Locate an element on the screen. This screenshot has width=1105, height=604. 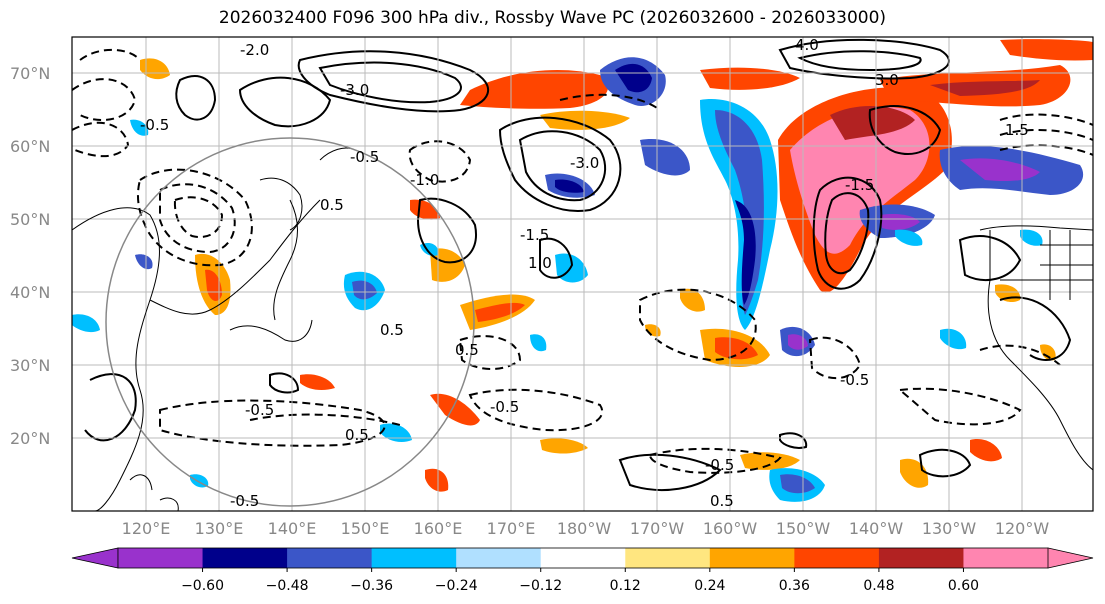
lon-label: 150°E is located at coordinates (365, 528).